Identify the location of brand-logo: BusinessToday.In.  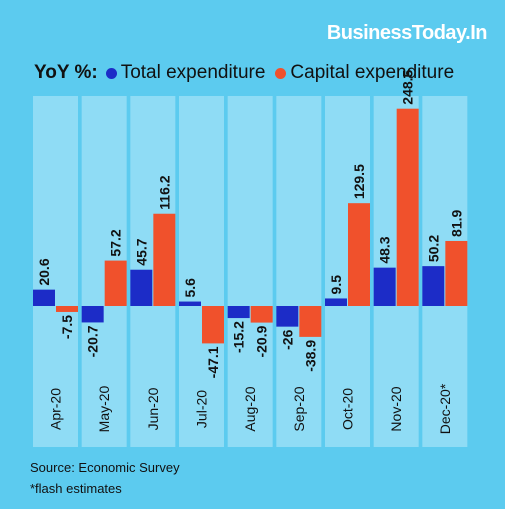
(407, 33).